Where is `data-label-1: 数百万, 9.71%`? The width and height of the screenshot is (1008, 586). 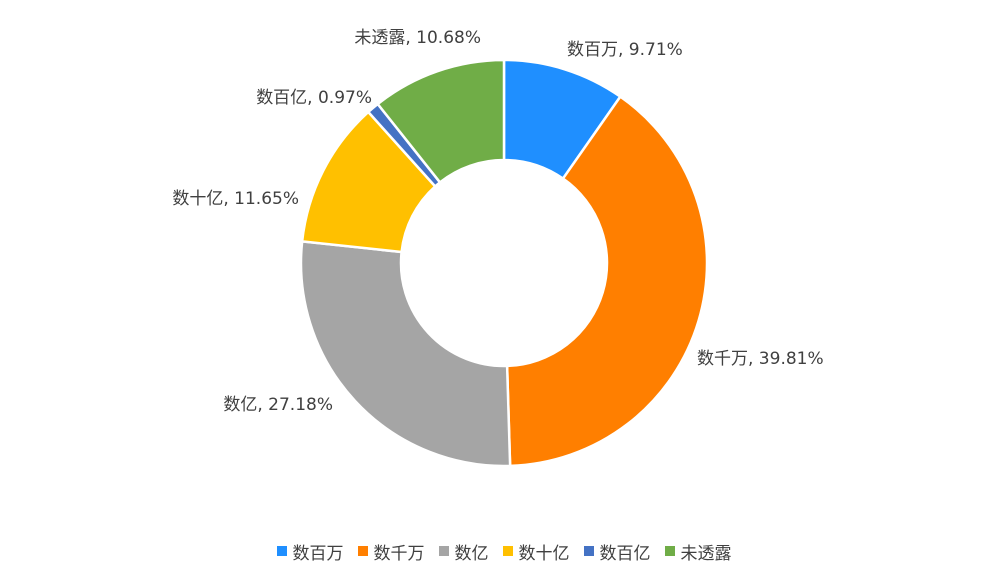 data-label-1: 数百万, 9.71% is located at coordinates (625, 50).